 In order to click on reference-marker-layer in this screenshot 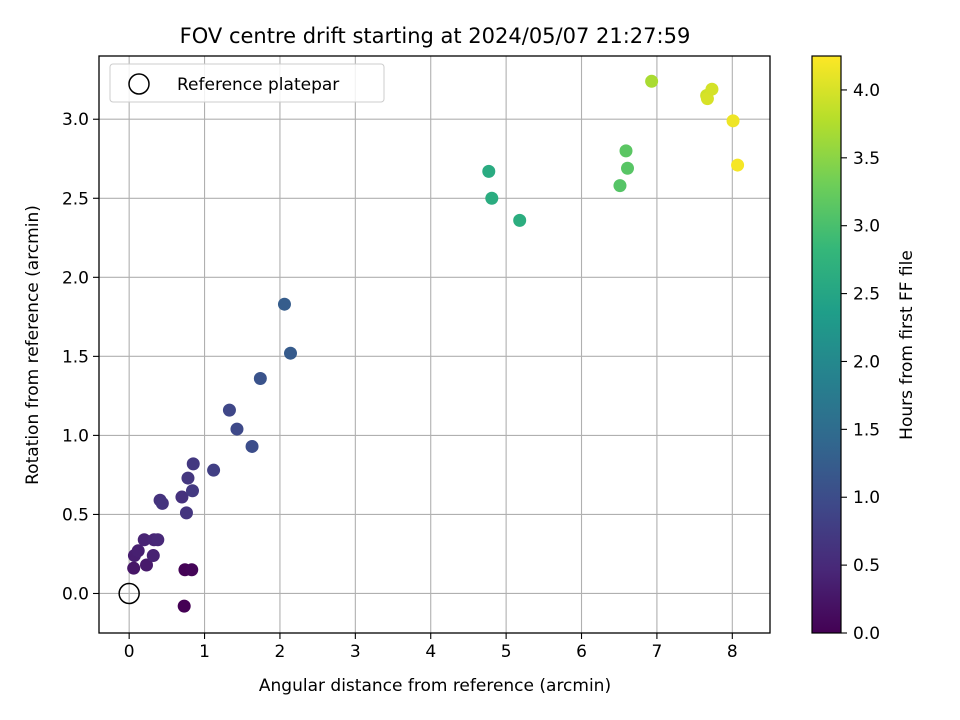, I will do `click(129, 593)`.